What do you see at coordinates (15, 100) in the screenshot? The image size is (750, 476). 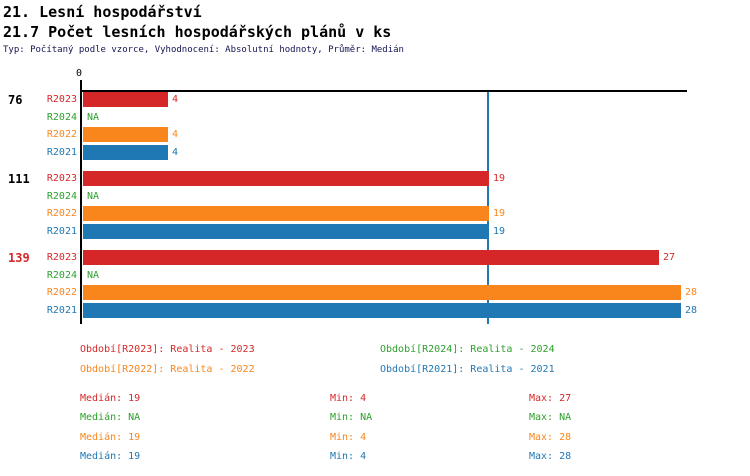 I see `group-label: 76` at bounding box center [15, 100].